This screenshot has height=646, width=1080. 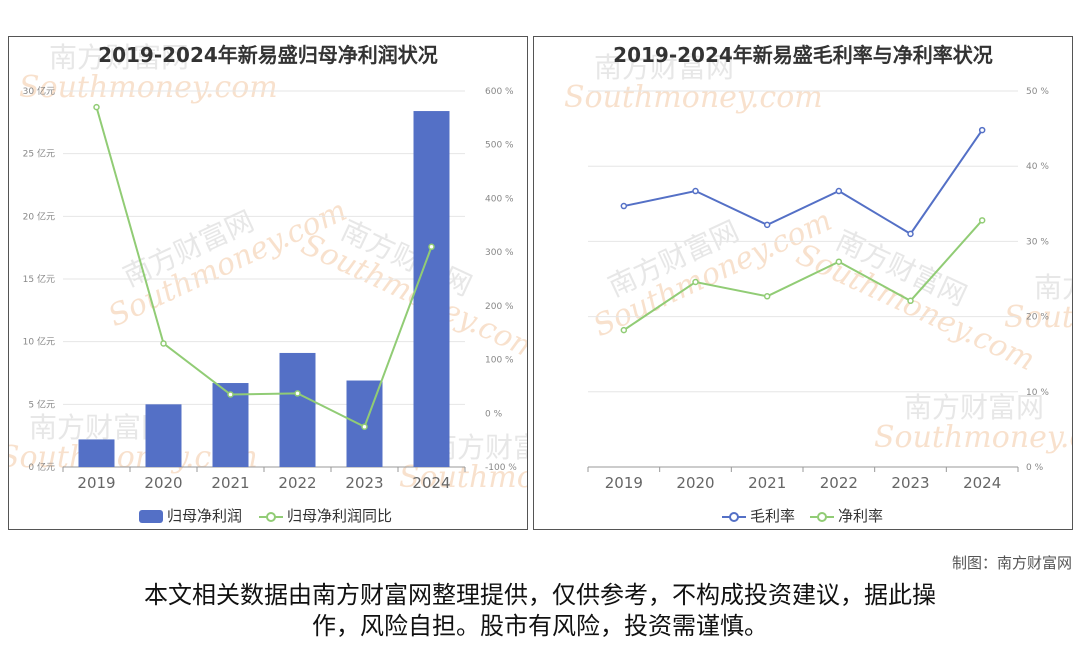 What do you see at coordinates (499, 92) in the screenshot?
I see `y-right-tick-label: 600 %` at bounding box center [499, 92].